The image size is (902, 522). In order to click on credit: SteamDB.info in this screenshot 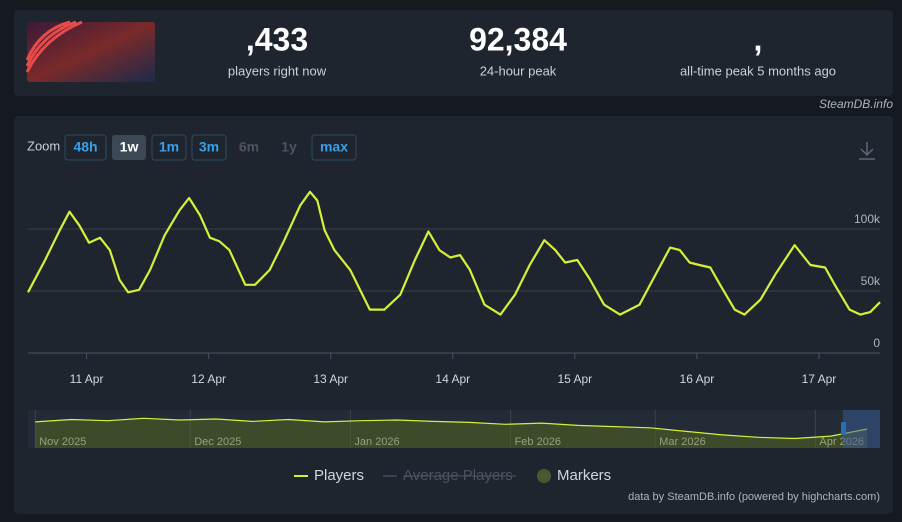, I will do `click(856, 104)`.